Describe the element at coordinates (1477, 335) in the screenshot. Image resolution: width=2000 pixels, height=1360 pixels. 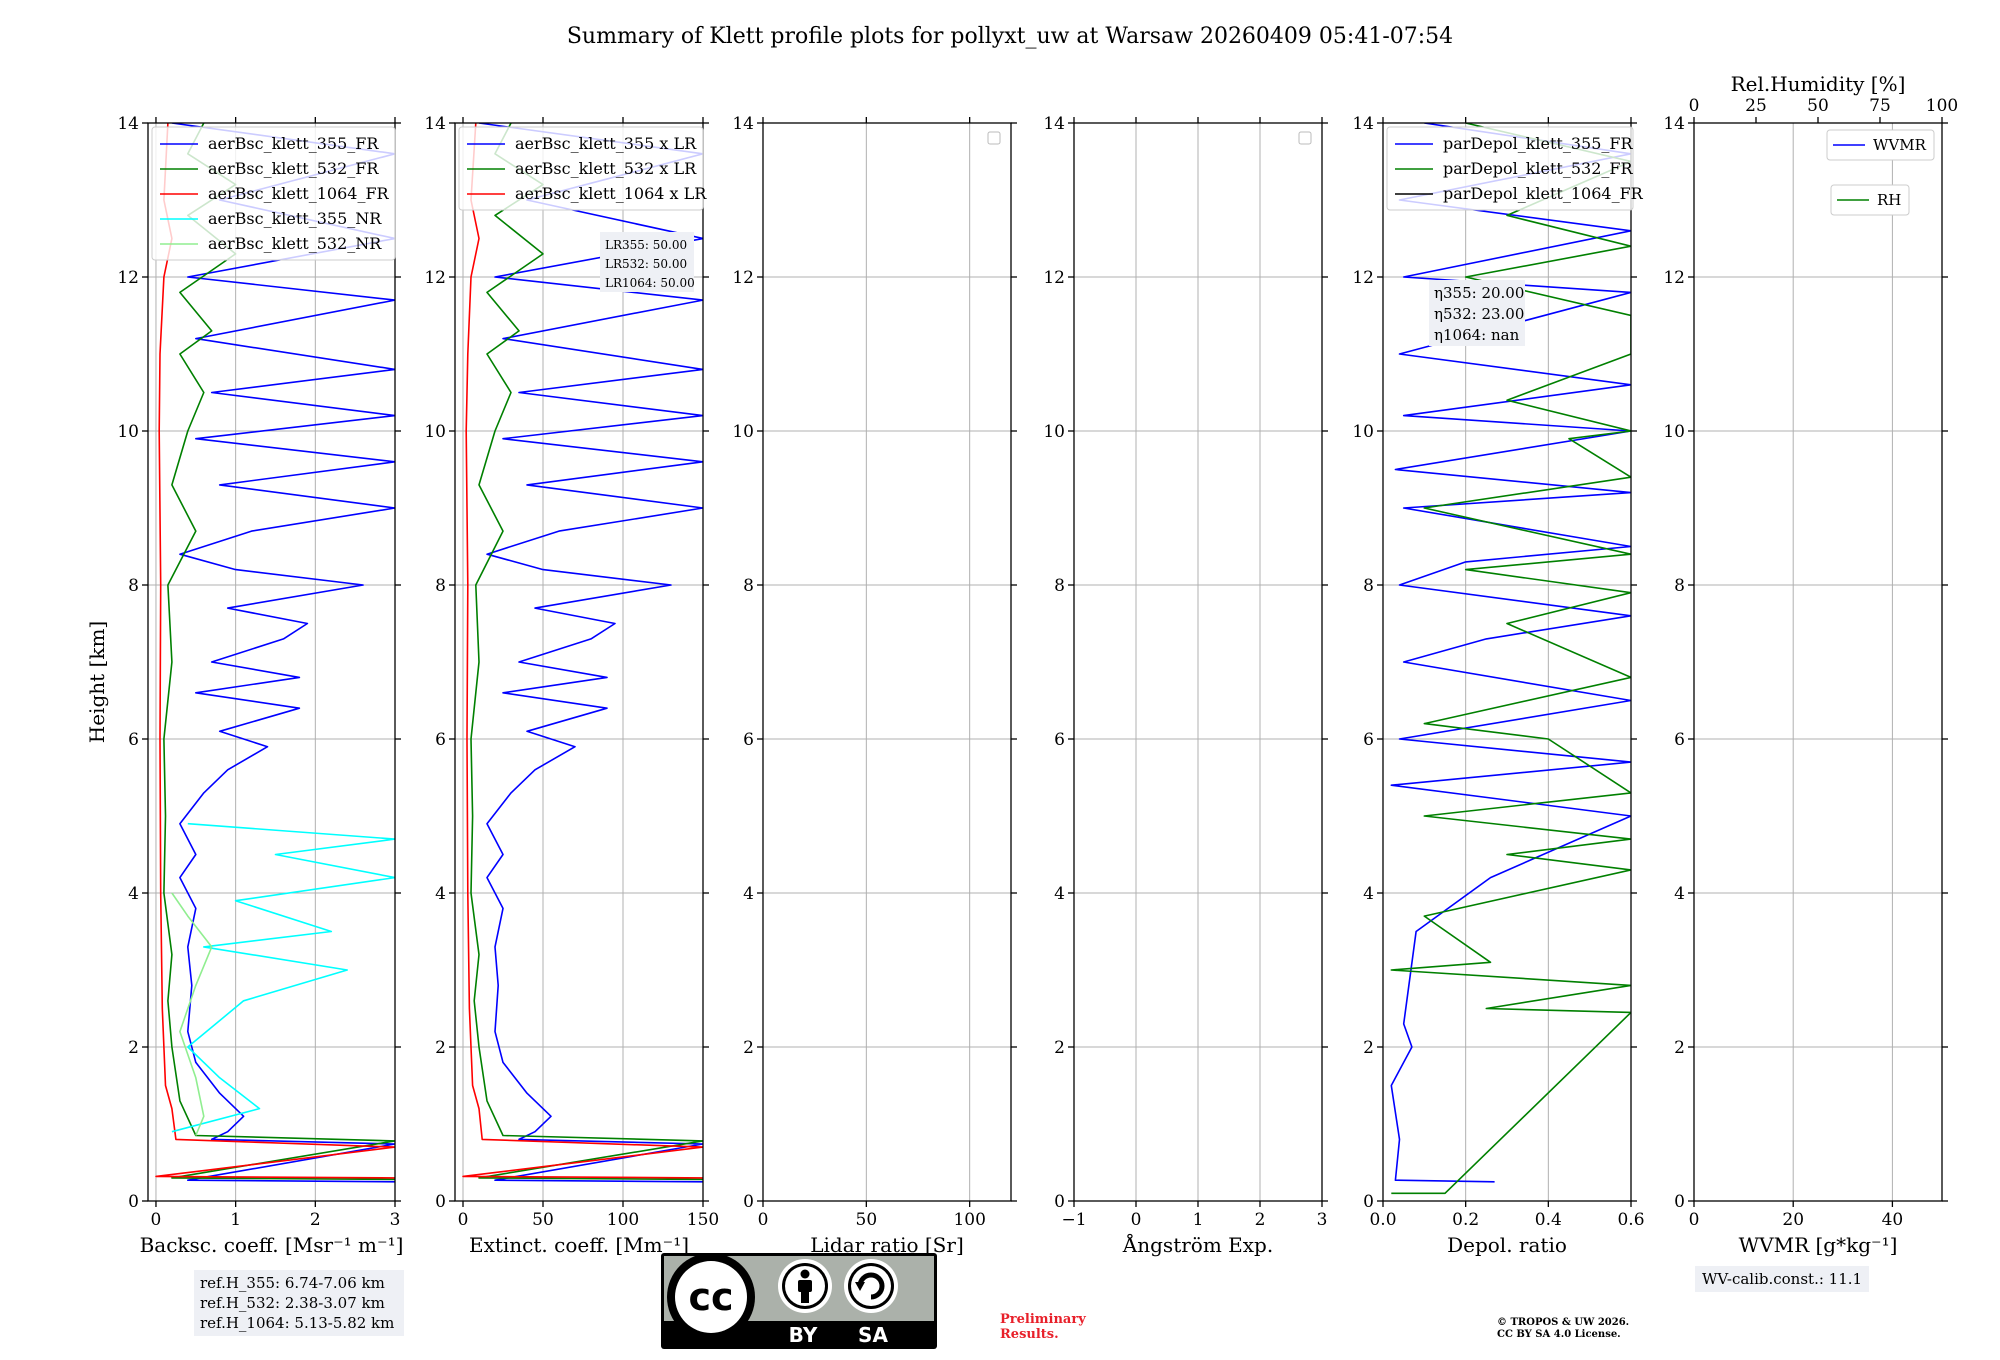
I see `annotation-text: η1064: nan` at that location.